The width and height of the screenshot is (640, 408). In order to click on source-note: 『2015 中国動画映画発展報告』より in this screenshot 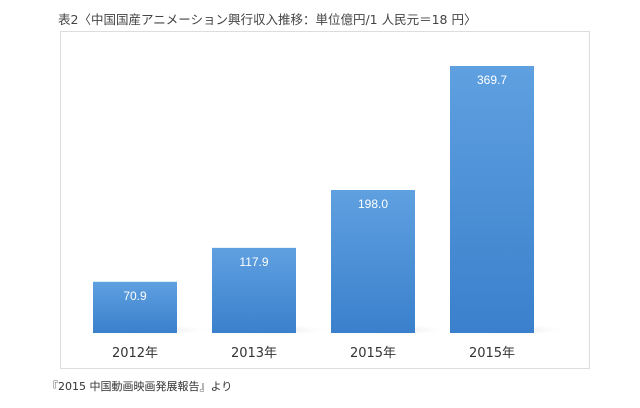, I will do `click(140, 386)`.